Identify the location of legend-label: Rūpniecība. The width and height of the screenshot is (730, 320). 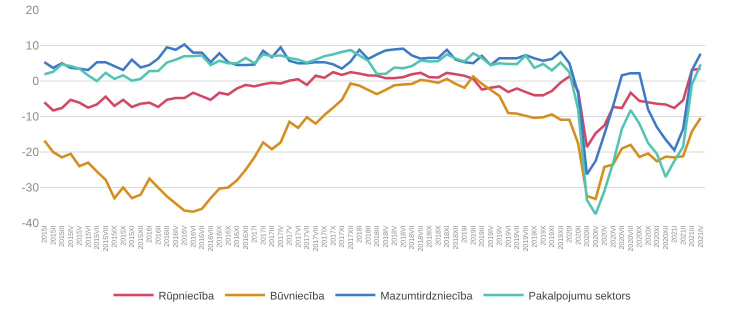
(187, 296).